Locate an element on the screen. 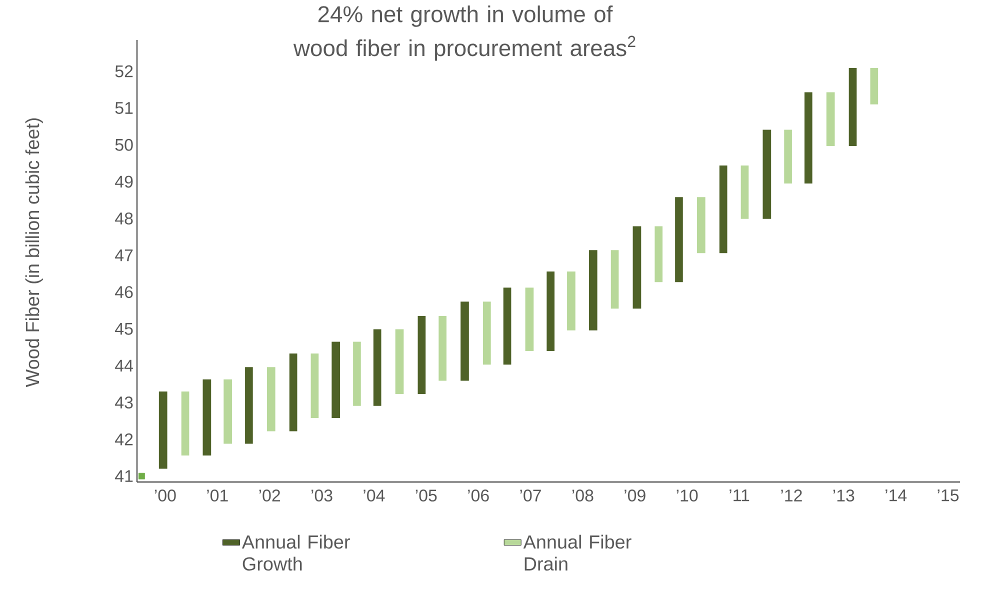  x-tick-label: ’15 is located at coordinates (948, 496).